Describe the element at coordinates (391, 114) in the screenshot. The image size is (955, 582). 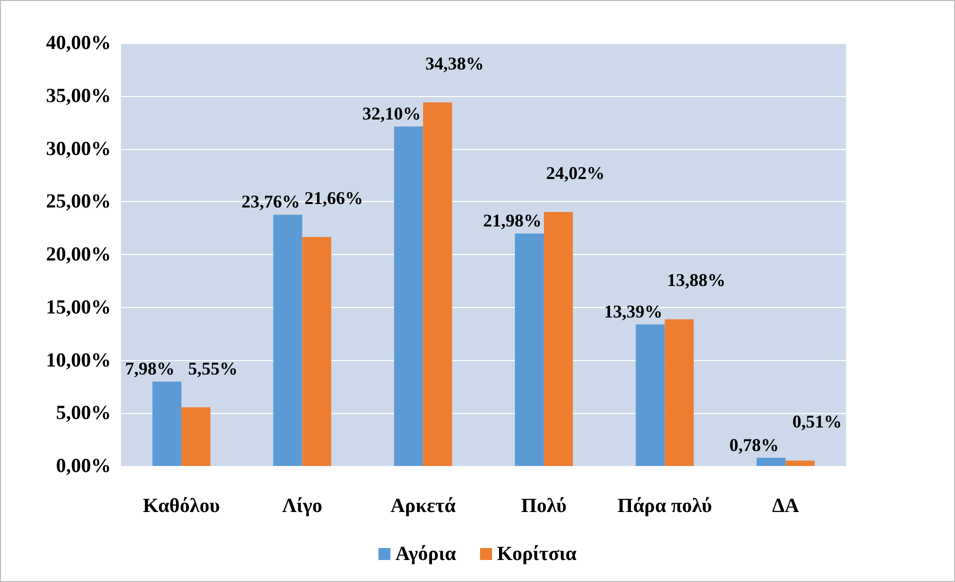
I see `data-label: 32,10%` at that location.